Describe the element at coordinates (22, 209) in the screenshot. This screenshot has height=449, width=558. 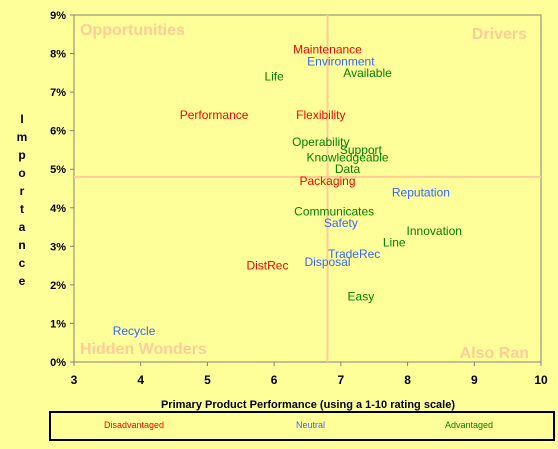
I see `y-axis-title-letter: t` at that location.